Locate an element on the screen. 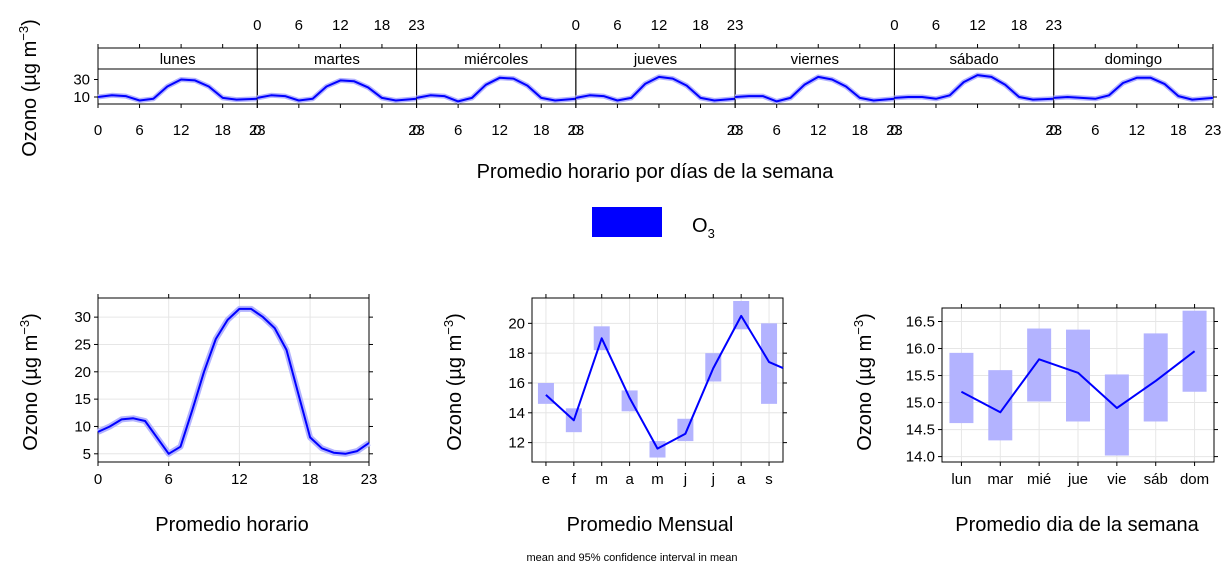  ci-band-jueves is located at coordinates (655, 88).